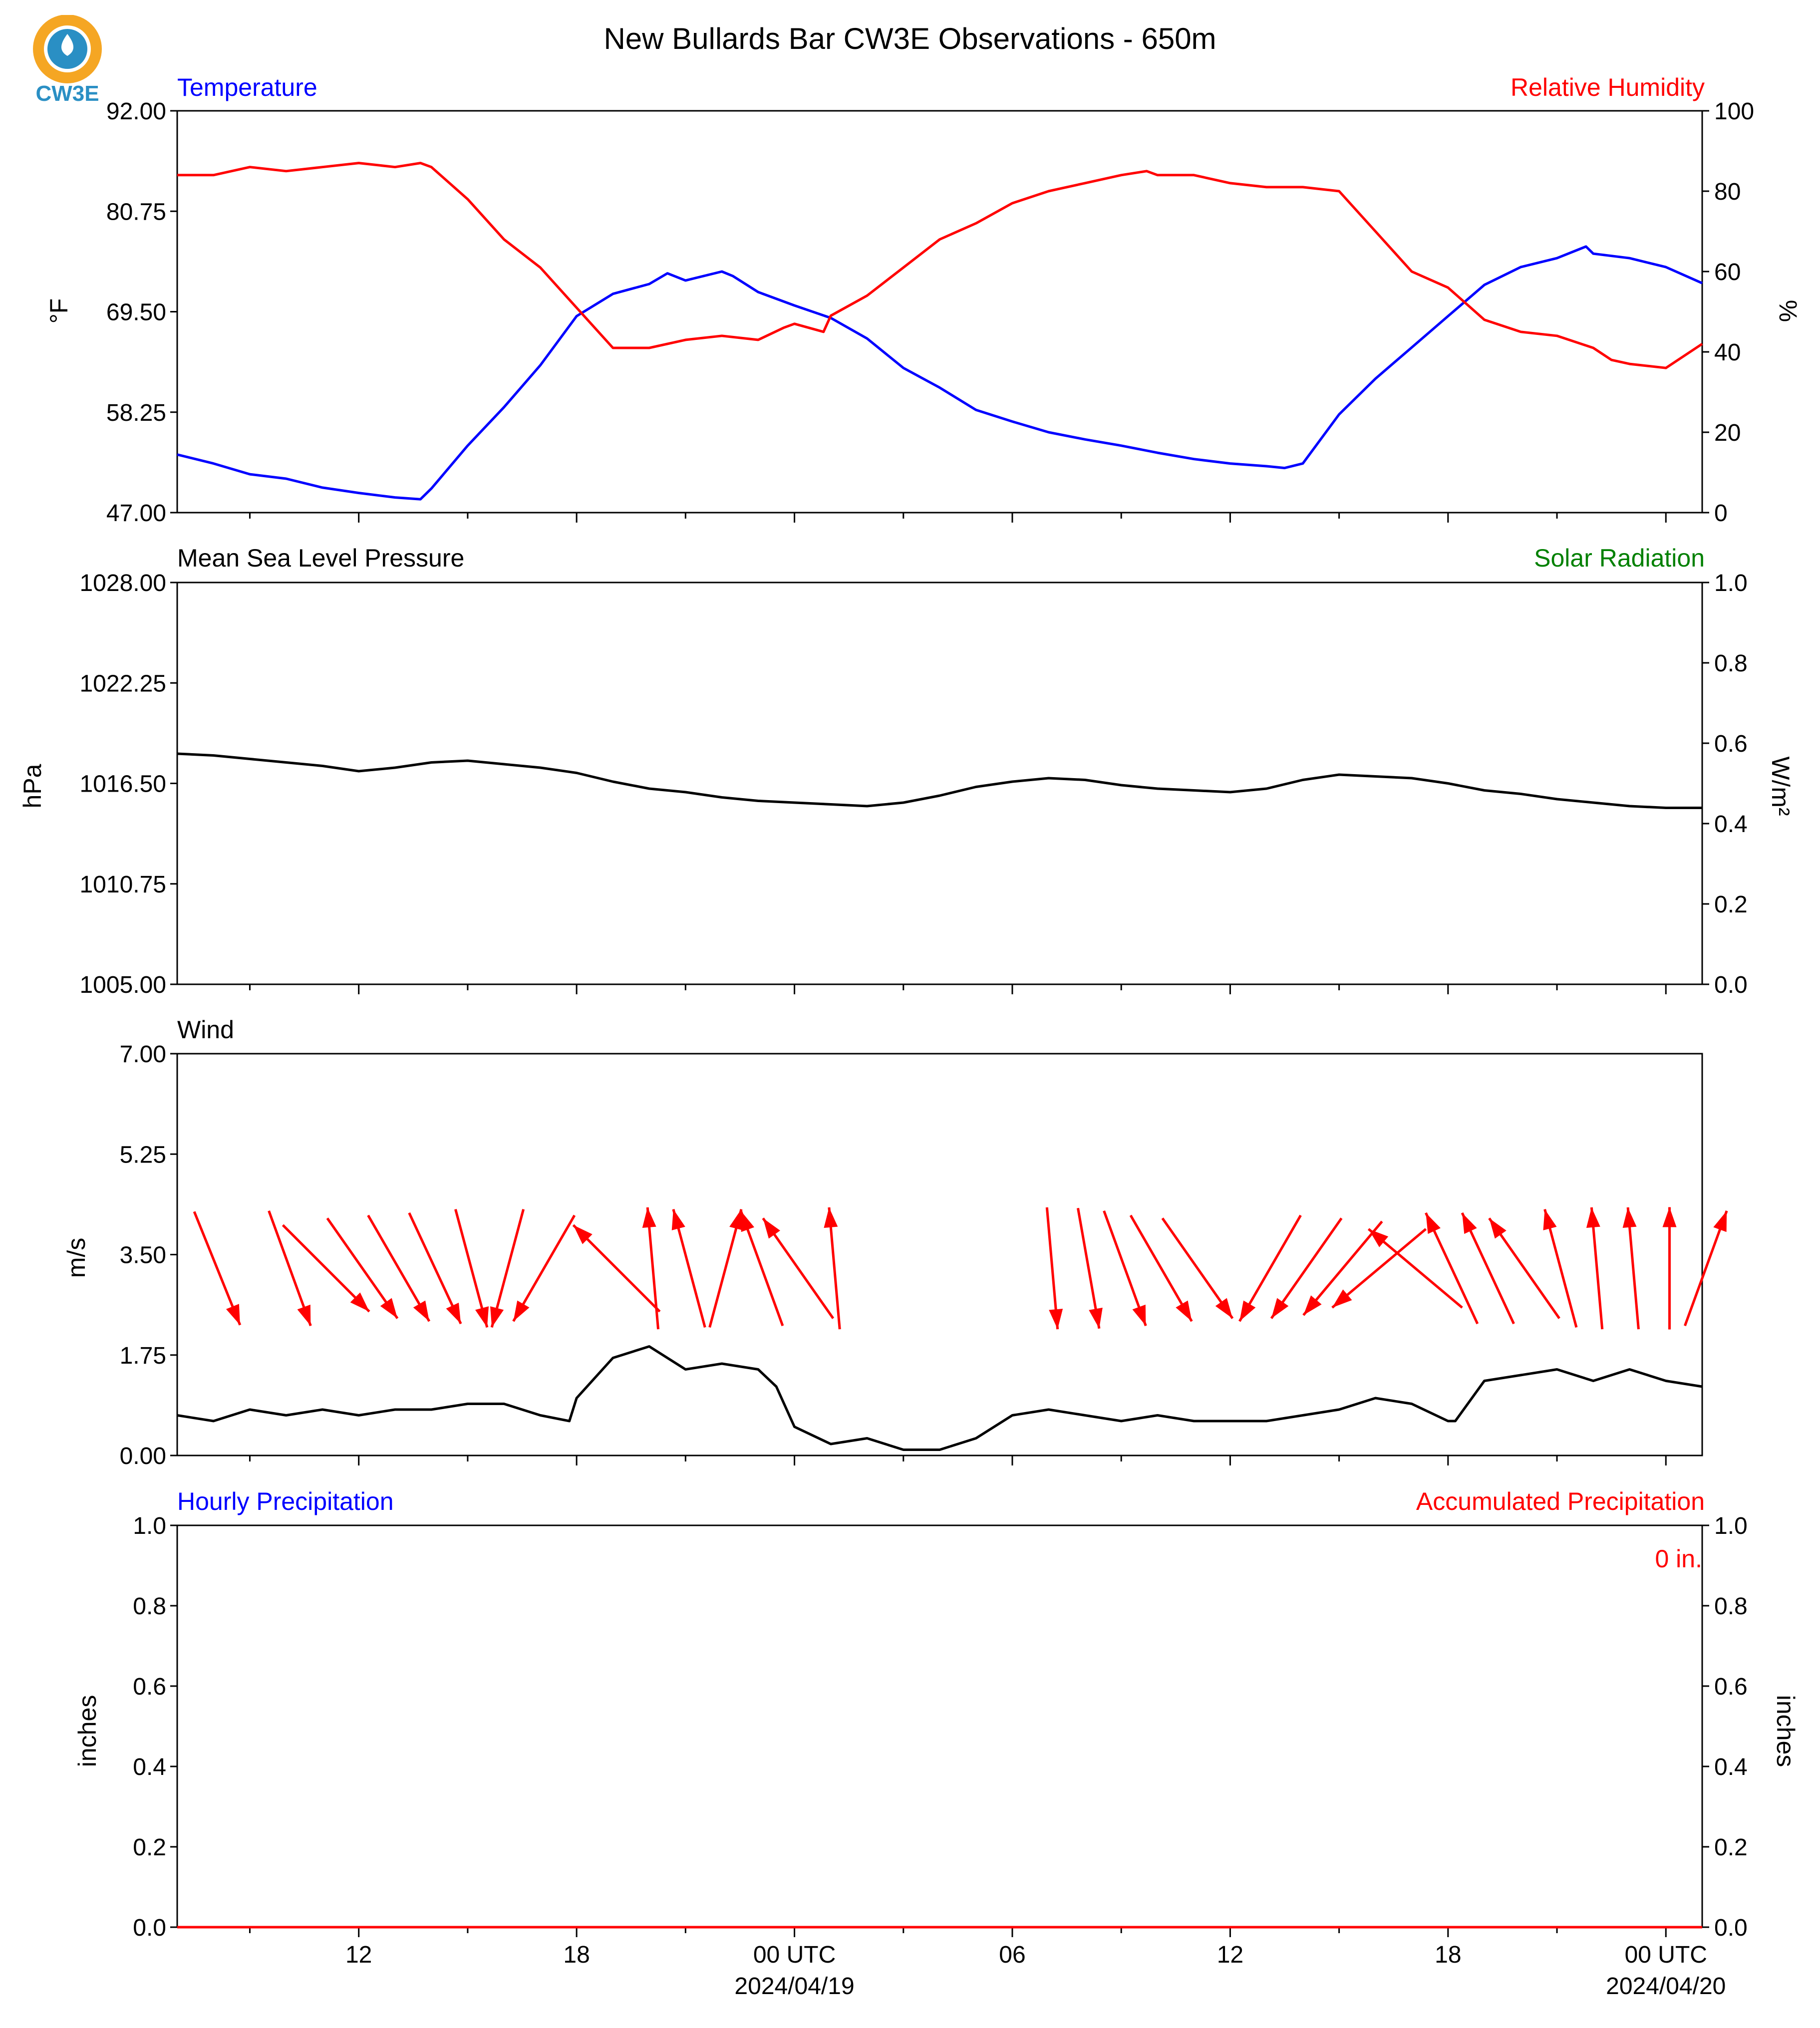  I want to click on x-tick-label: 00 UTC, so click(1666, 1955).